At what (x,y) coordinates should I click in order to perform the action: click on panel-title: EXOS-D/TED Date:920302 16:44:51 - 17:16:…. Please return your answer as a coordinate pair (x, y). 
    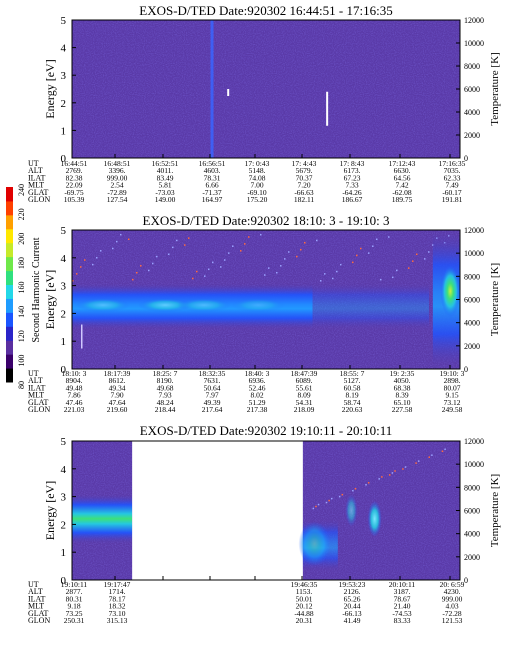
    Looking at the image, I should click on (265, 10).